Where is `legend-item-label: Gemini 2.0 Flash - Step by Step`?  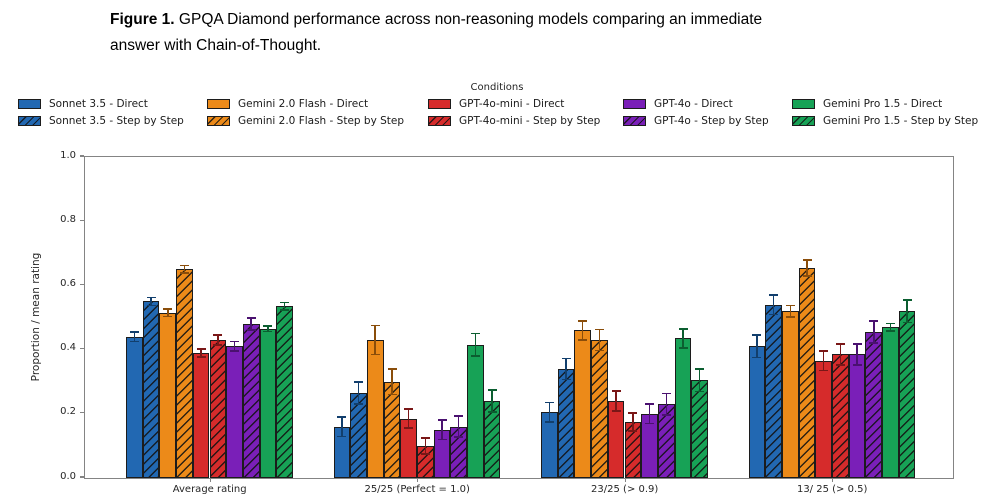 legend-item-label: Gemini 2.0 Flash - Step by Step is located at coordinates (321, 121).